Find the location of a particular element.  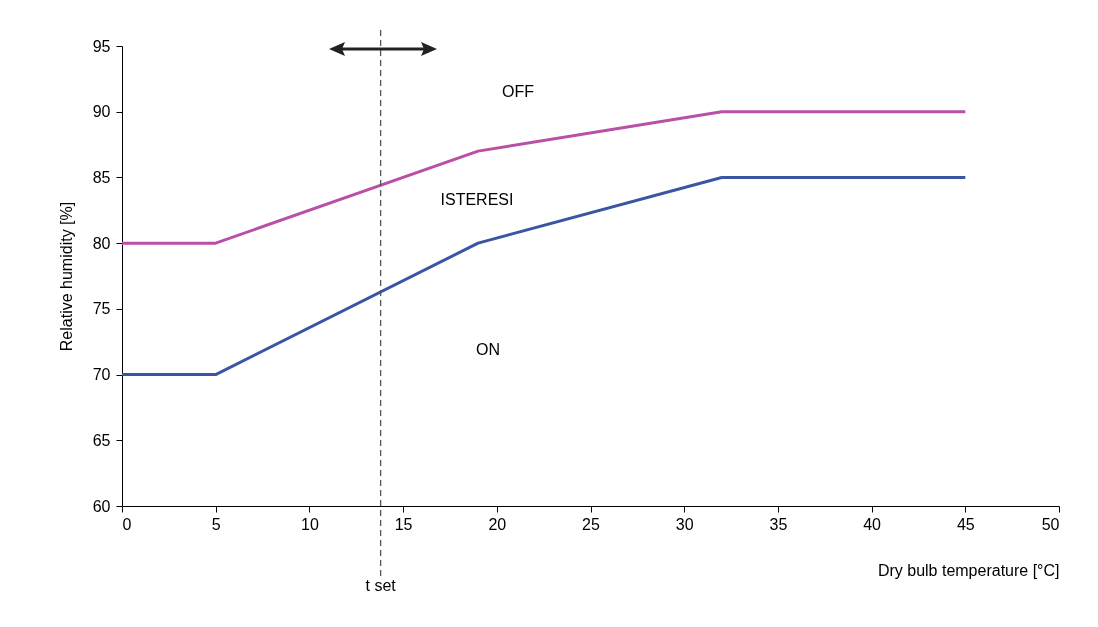

y-tick-label: 60 is located at coordinates (101, 506).